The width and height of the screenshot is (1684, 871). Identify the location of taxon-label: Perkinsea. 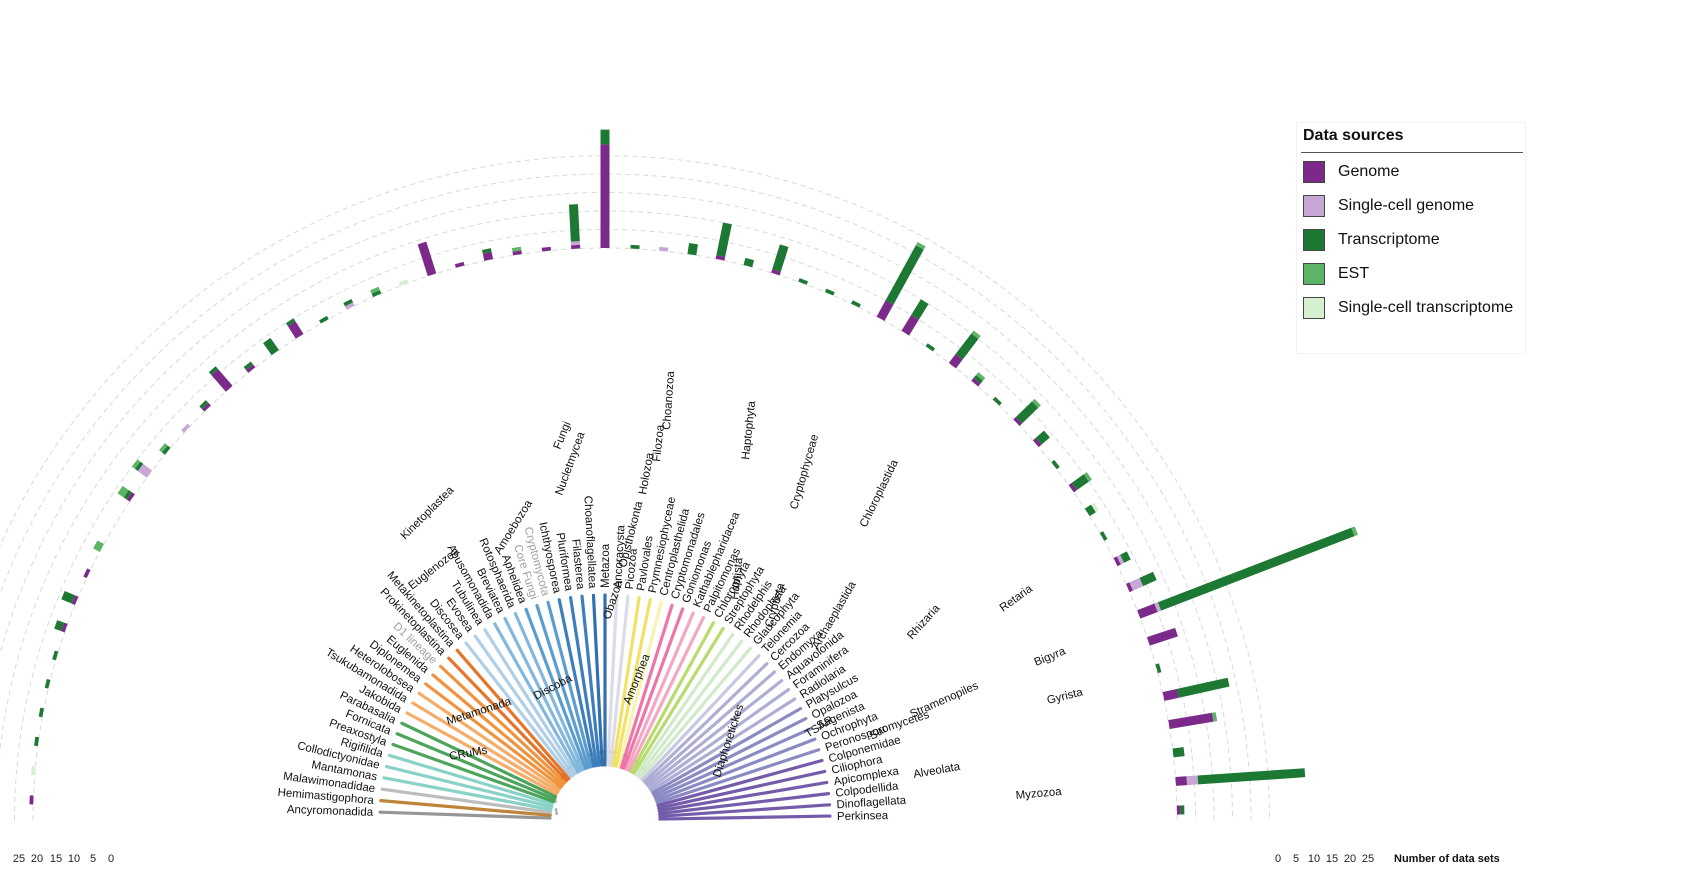
(863, 816).